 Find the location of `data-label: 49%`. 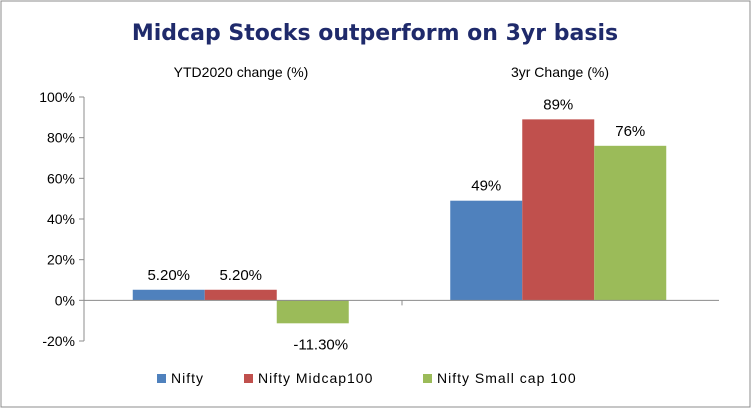

data-label: 49% is located at coordinates (486, 186).